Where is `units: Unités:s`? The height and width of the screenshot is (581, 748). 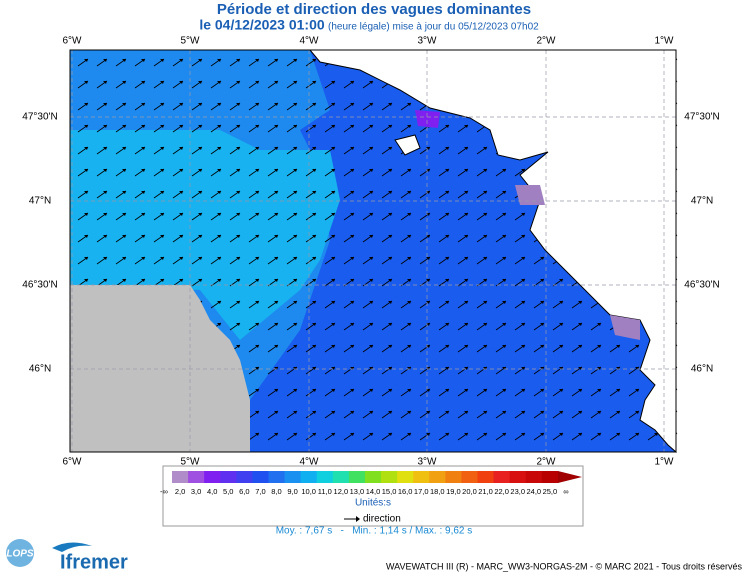
units: Unités:s is located at coordinates (373, 503).